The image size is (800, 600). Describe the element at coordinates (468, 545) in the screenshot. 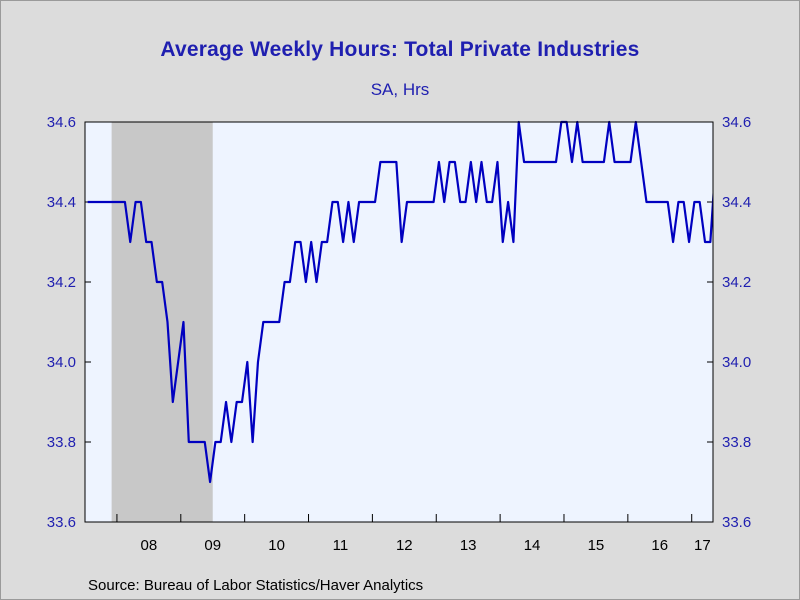

I see `x-tick-label: 13` at that location.